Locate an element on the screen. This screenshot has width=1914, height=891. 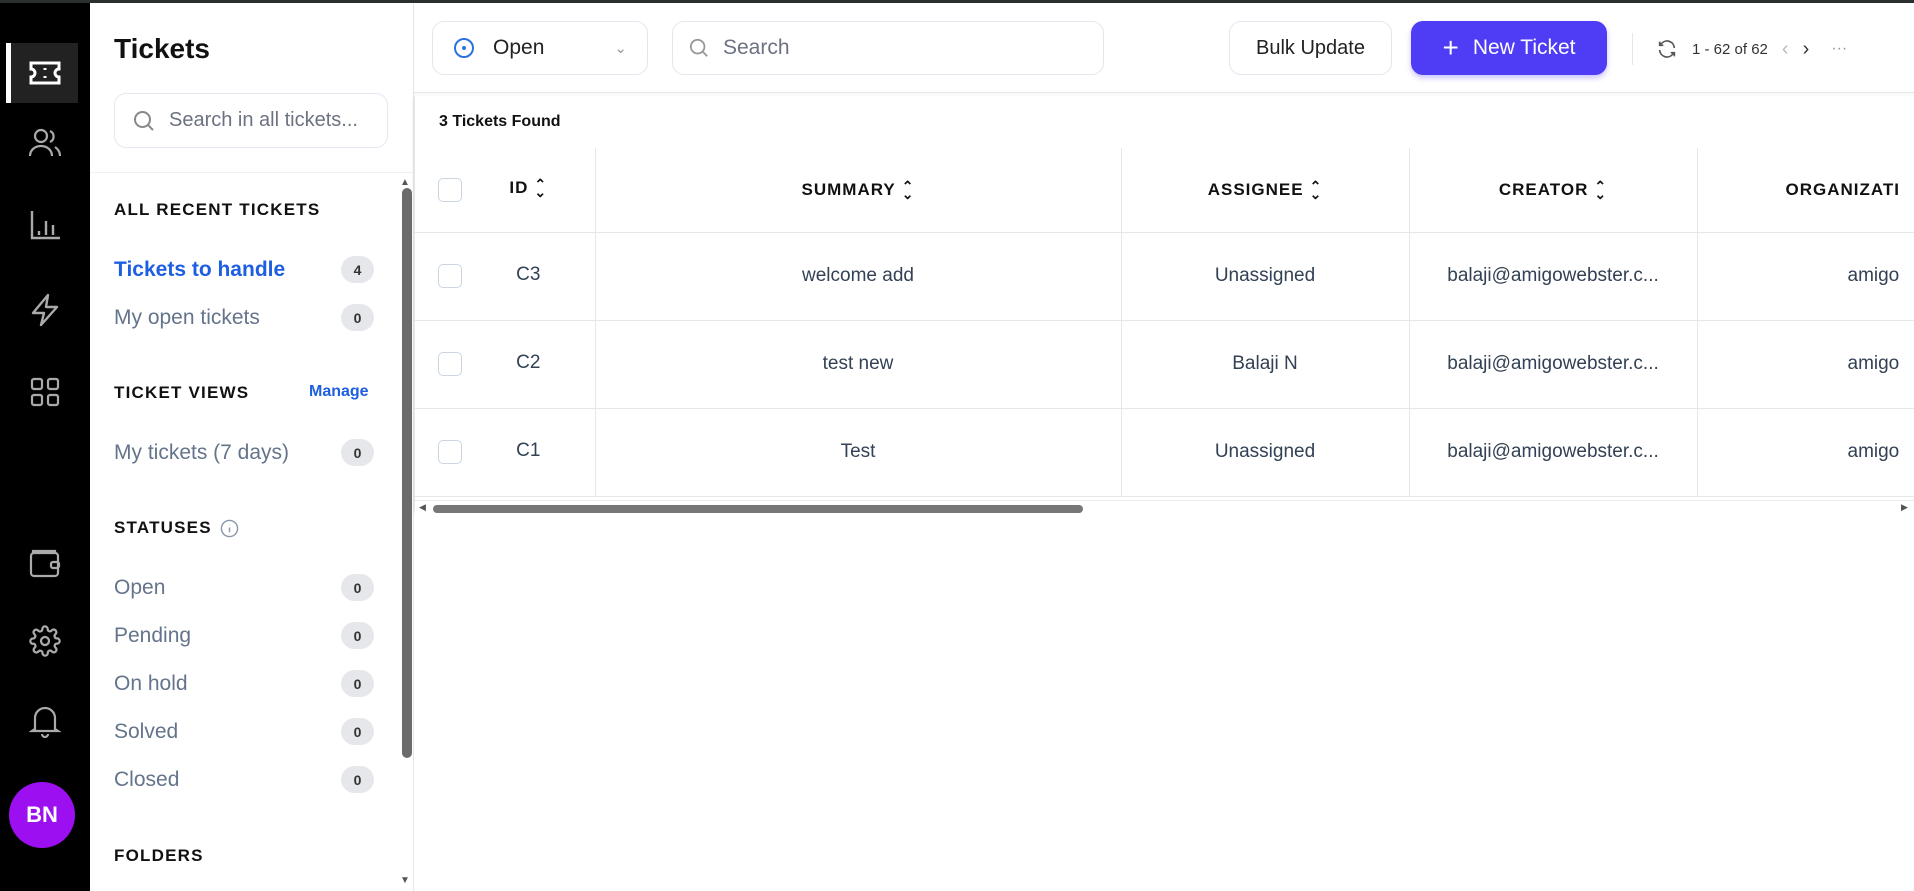
scroll-down-arrow: ▼ is located at coordinates (405, 880).